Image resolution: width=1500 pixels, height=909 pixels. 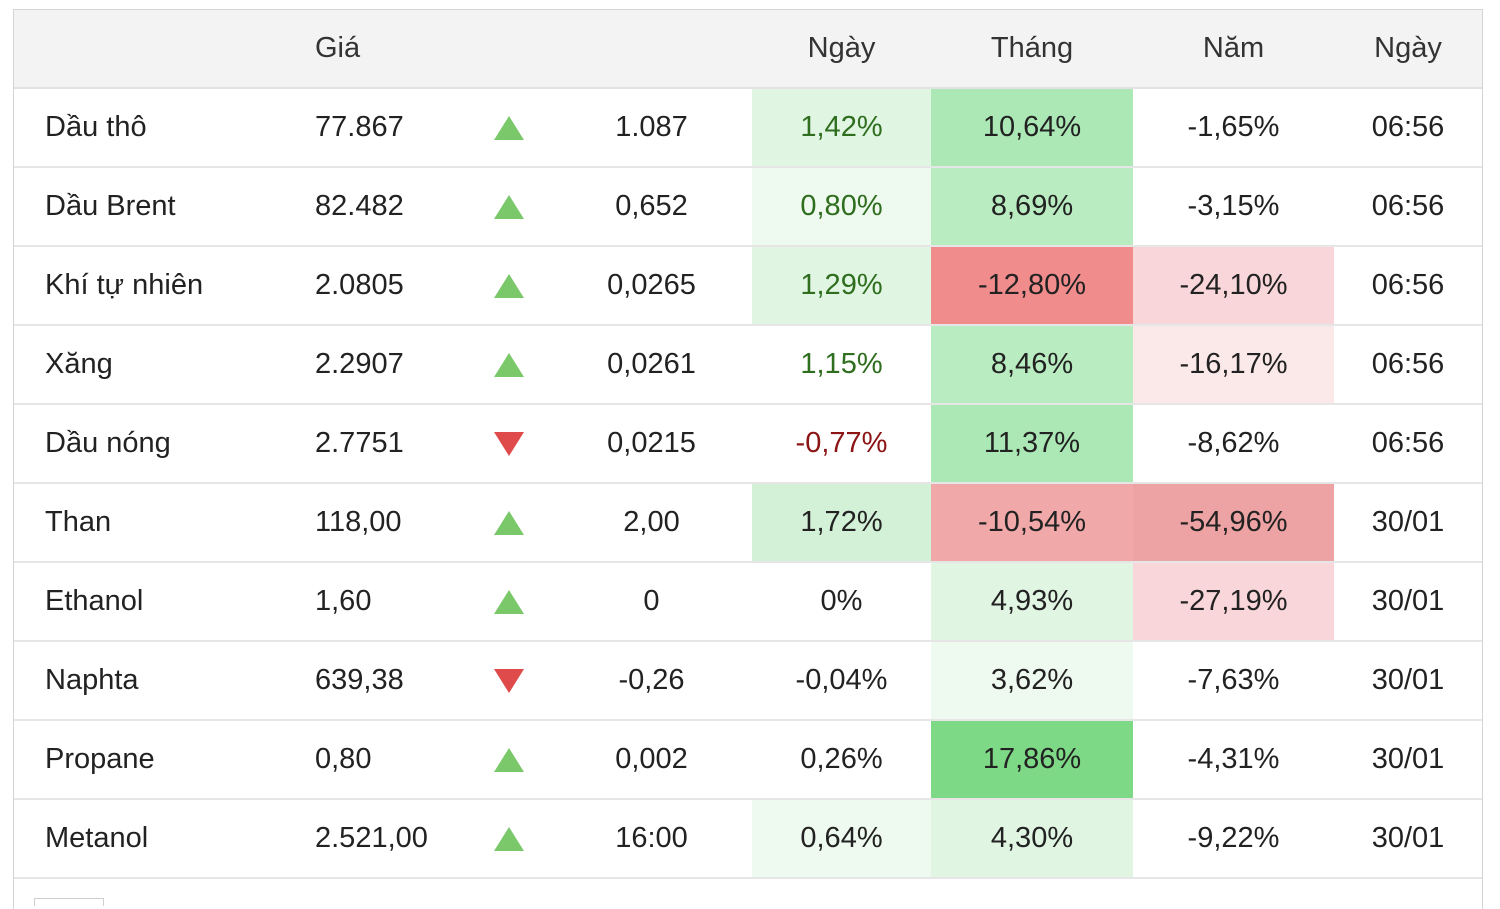 I want to click on month-percent: 10,64%, so click(x=1032, y=128).